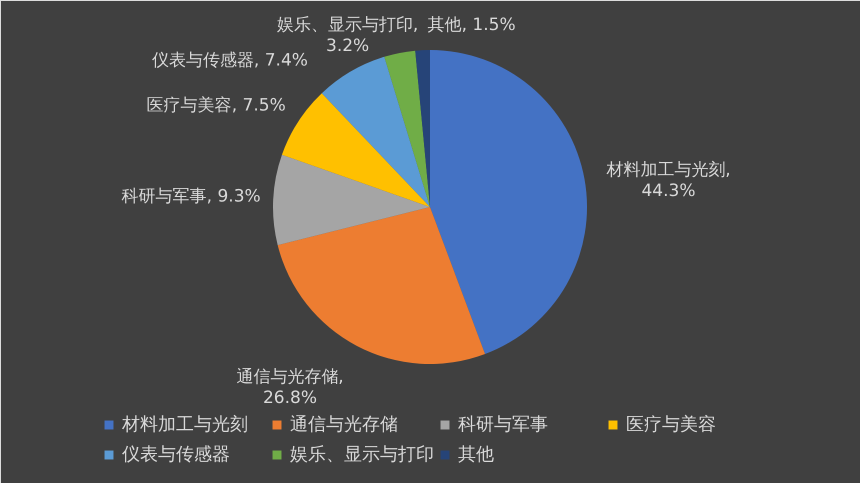 This screenshot has height=483, width=860. What do you see at coordinates (344, 424) in the screenshot?
I see `legend-label: 通信与光存储` at bounding box center [344, 424].